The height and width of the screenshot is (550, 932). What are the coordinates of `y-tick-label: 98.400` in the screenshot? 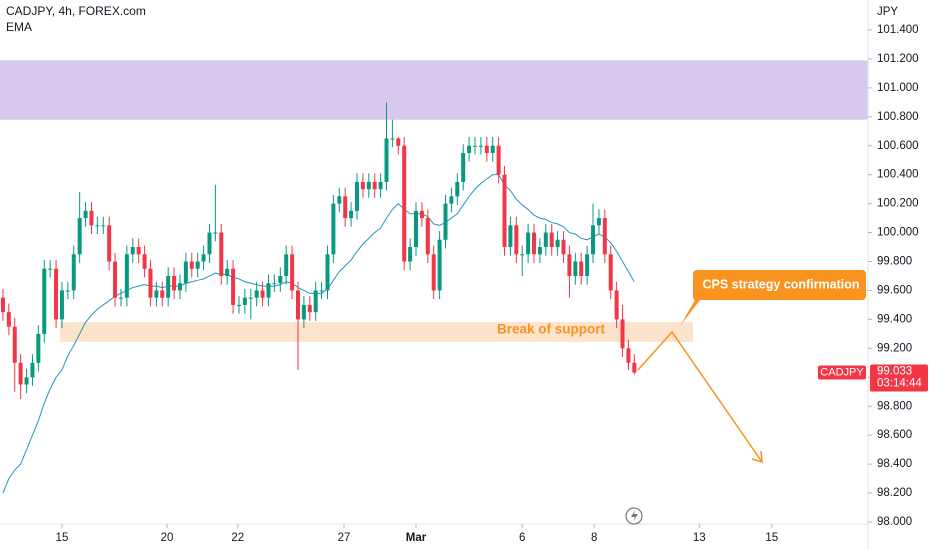 It's located at (894, 464).